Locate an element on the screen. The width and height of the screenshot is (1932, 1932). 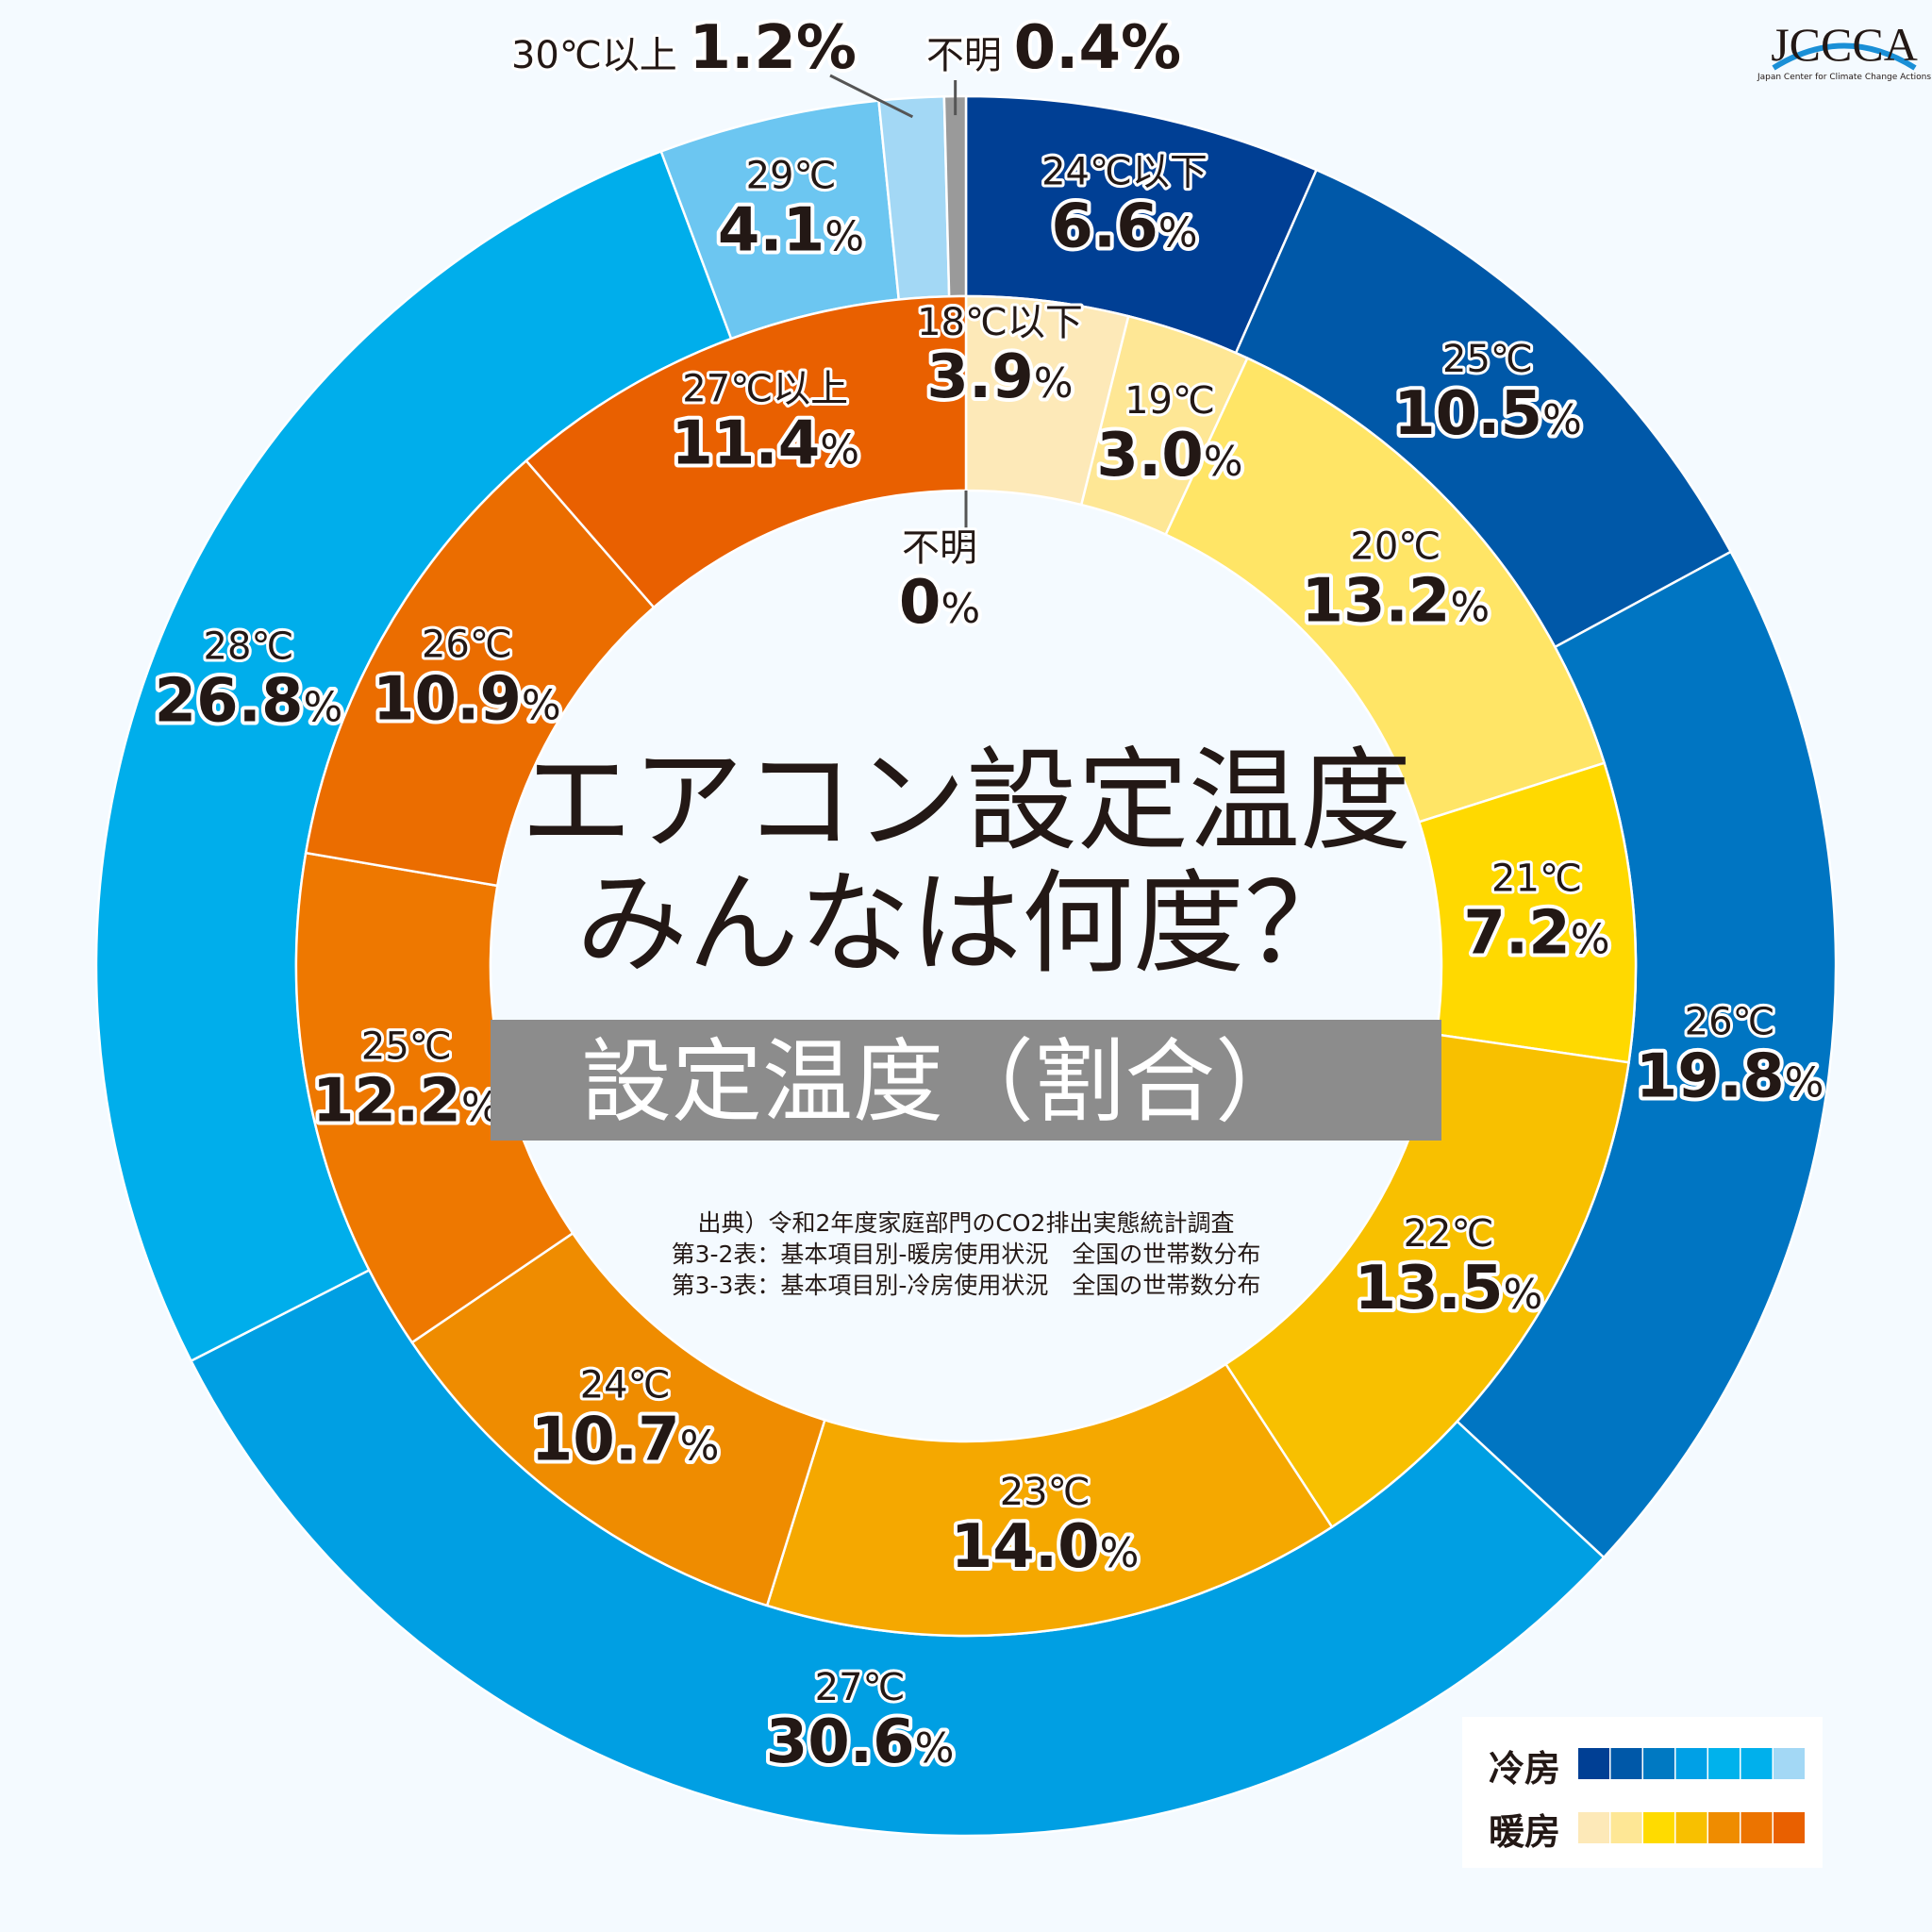
title-line1: エアコン設定温度 is located at coordinates (966, 801).